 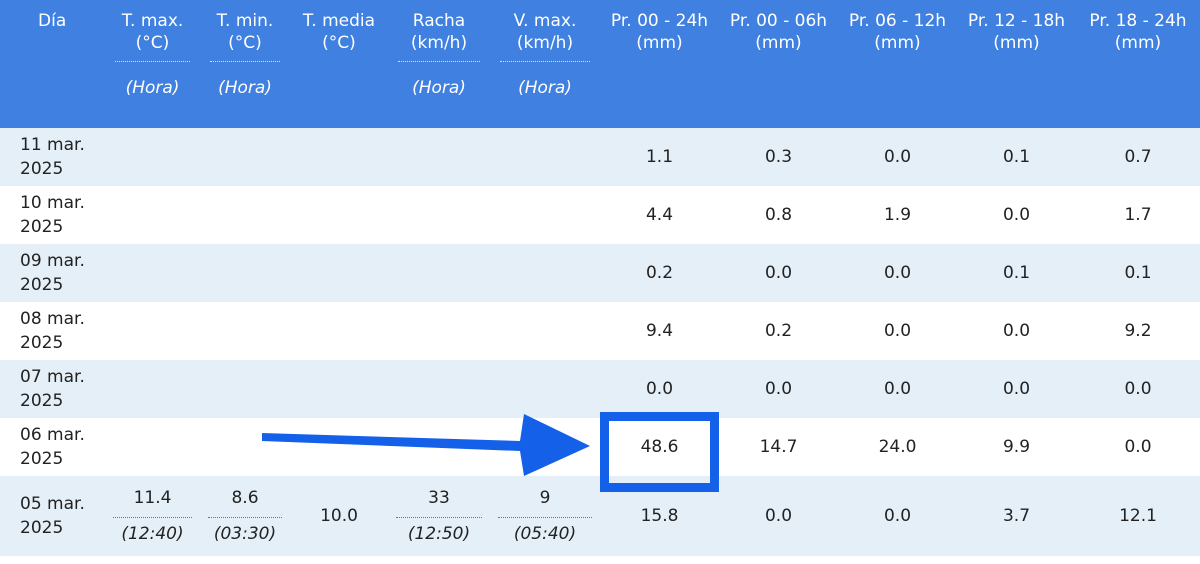 I want to click on cell-tmax: 11.4 (12:40), so click(x=152, y=516).